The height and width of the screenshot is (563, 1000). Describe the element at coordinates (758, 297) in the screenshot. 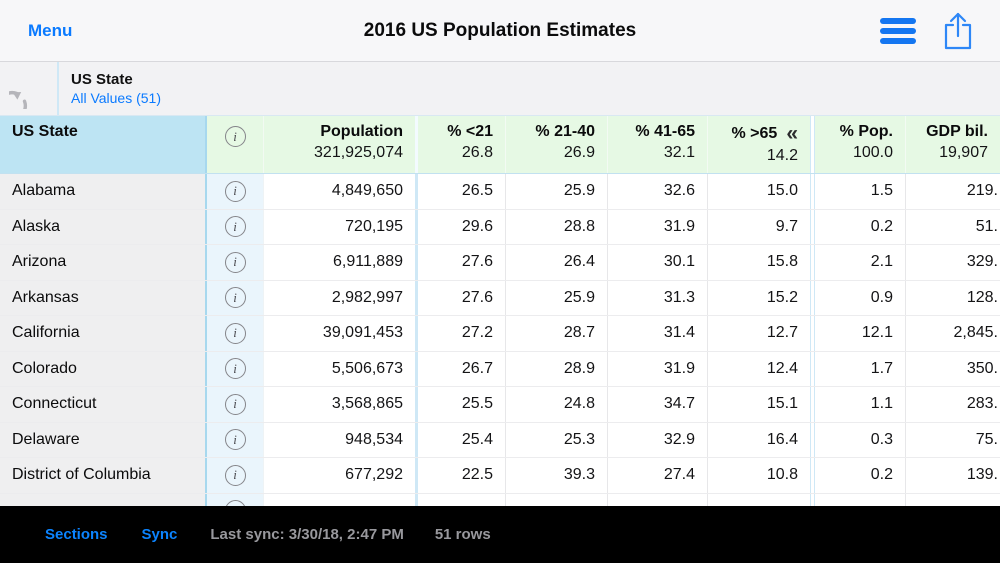

I see `pct-over-65-cell: 15.2` at that location.